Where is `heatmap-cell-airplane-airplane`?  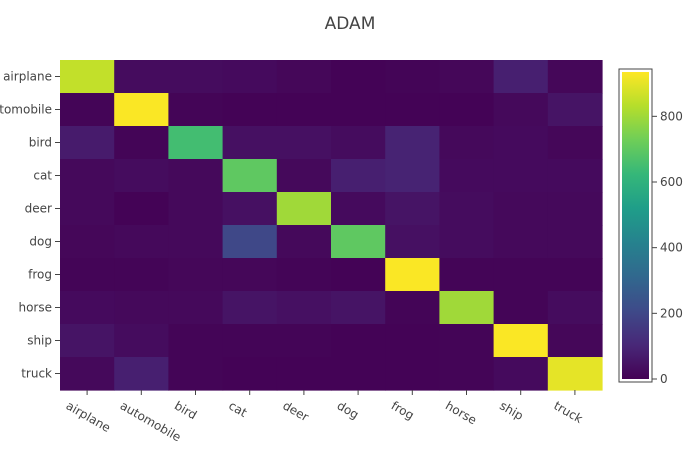 heatmap-cell-airplane-airplane is located at coordinates (87, 77).